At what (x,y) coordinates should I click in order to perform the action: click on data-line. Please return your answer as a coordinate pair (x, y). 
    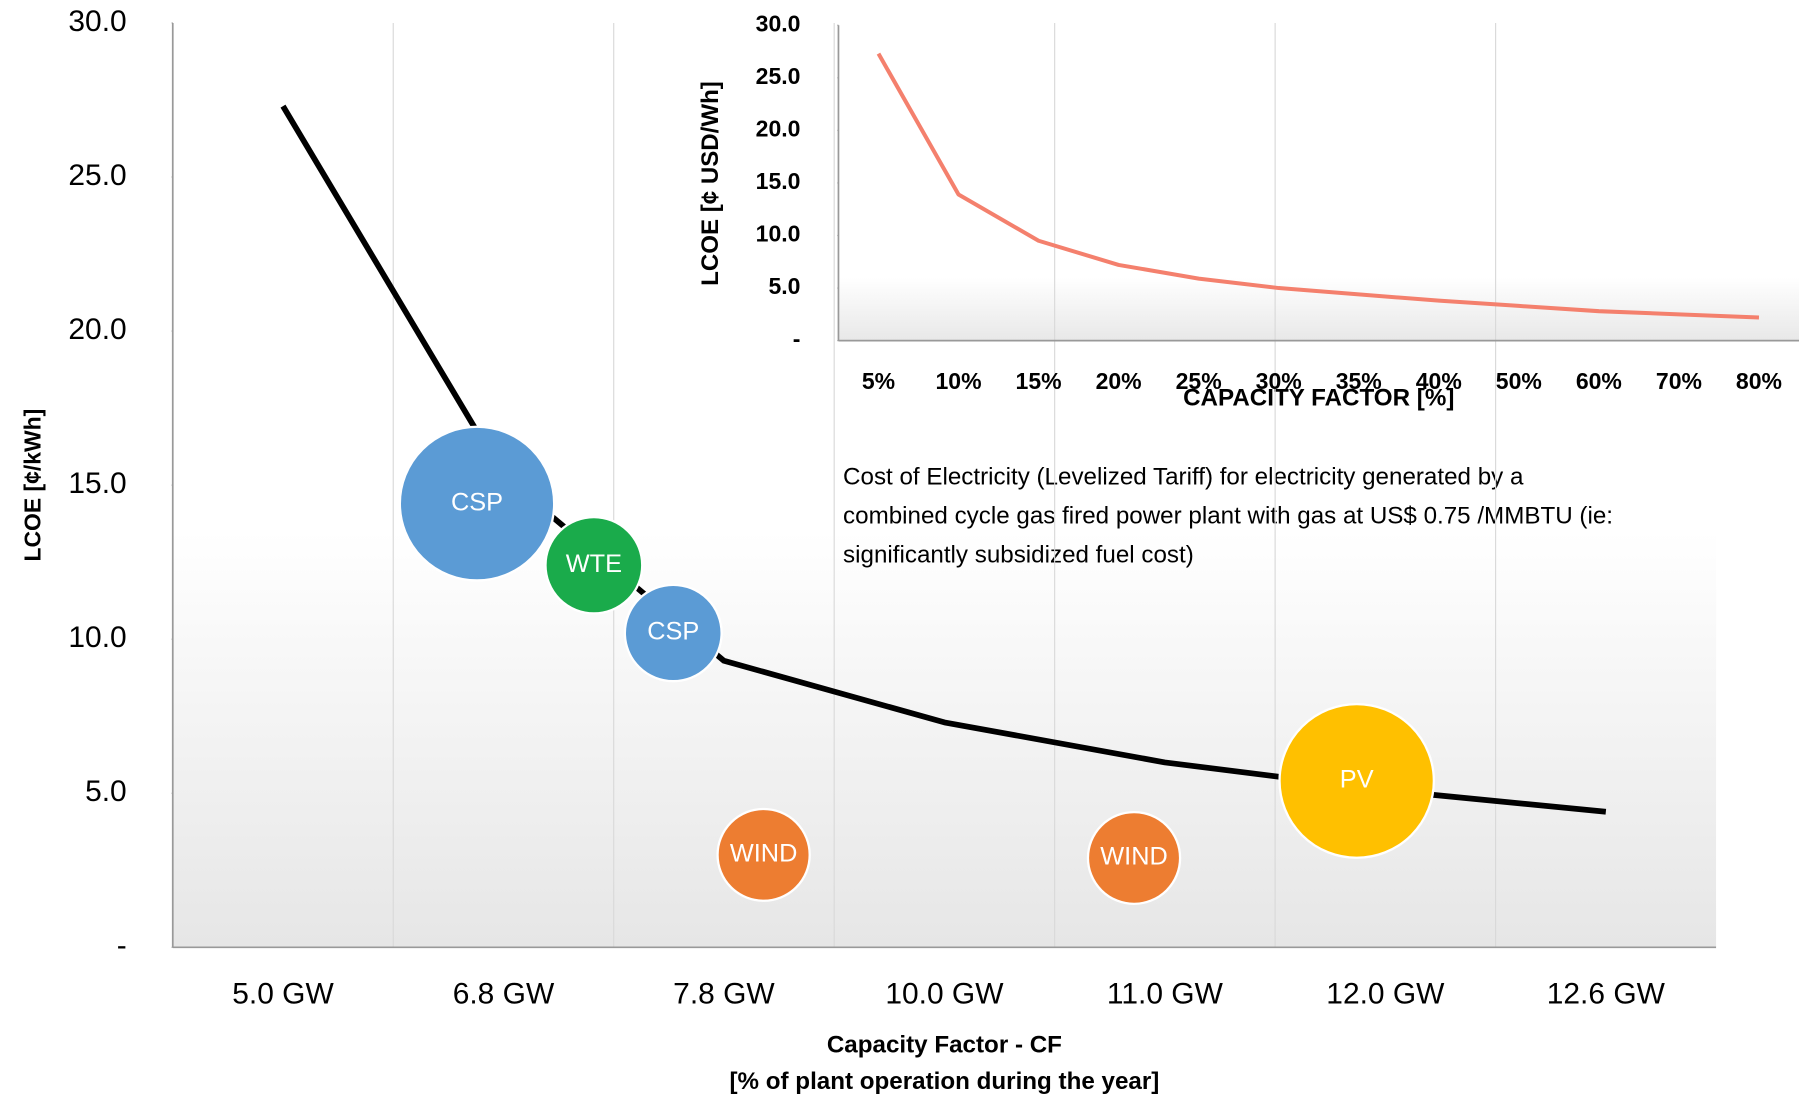
    Looking at the image, I should click on (1318, 186).